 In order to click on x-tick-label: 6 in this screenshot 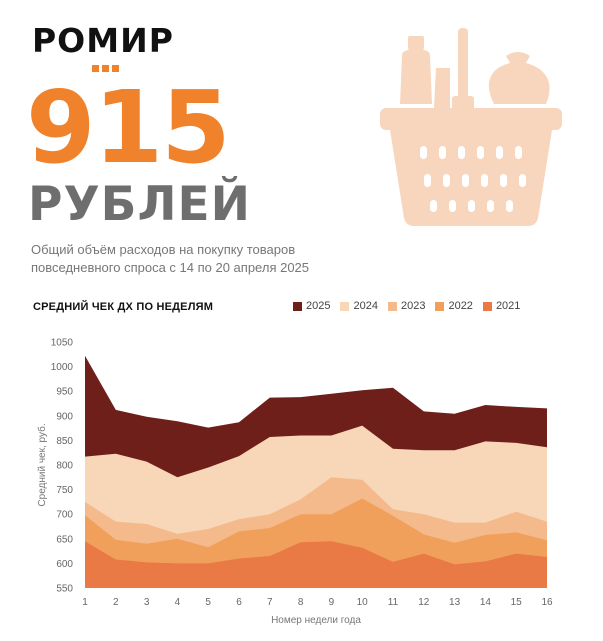, I will do `click(239, 602)`.